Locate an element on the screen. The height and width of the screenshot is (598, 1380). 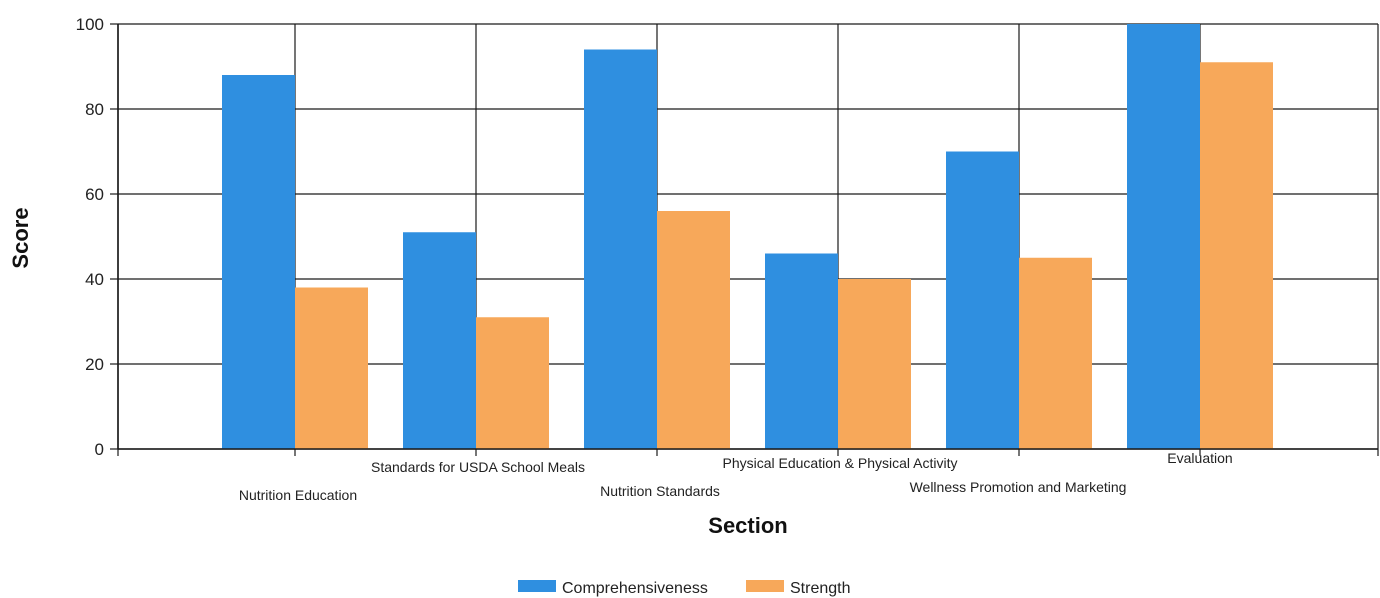
y-tick-label: 40 is located at coordinates (94, 279).